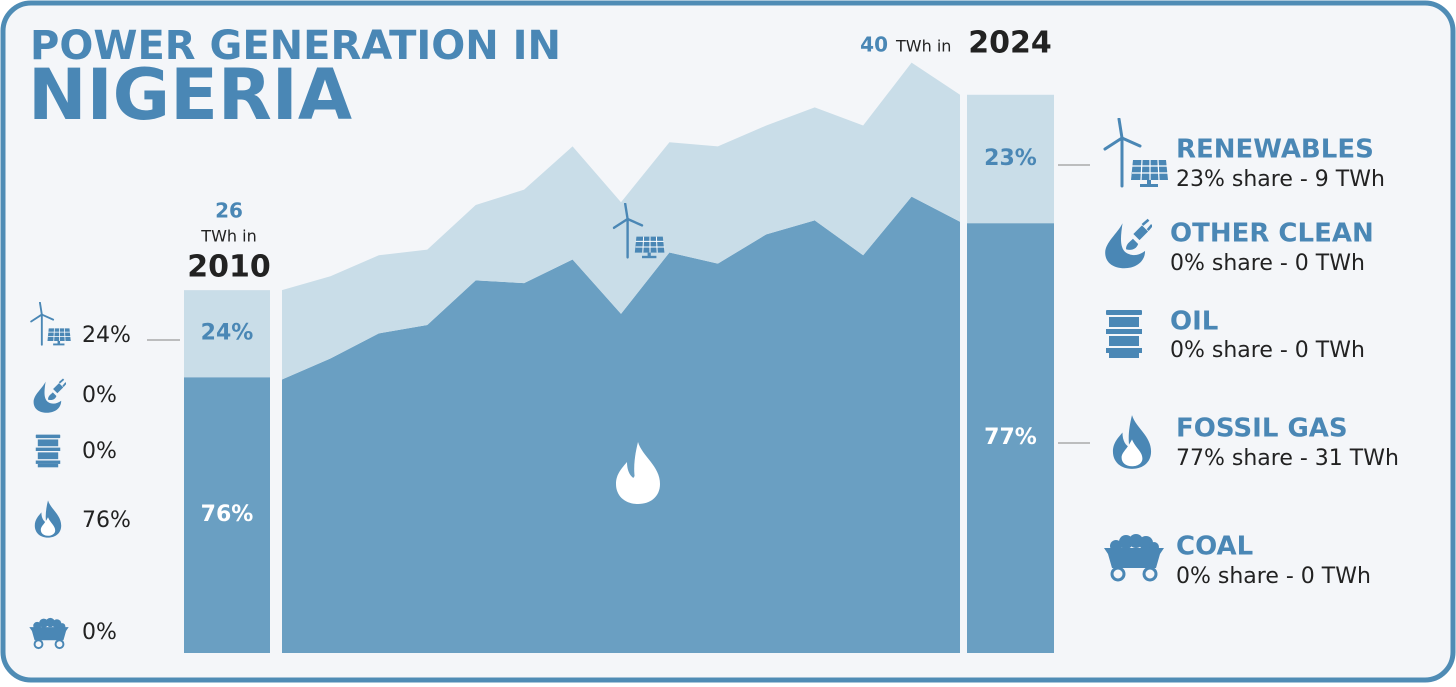 This screenshot has width=1456, height=687. Describe the element at coordinates (229, 267) in the screenshot. I see `start-year: 2010` at that location.